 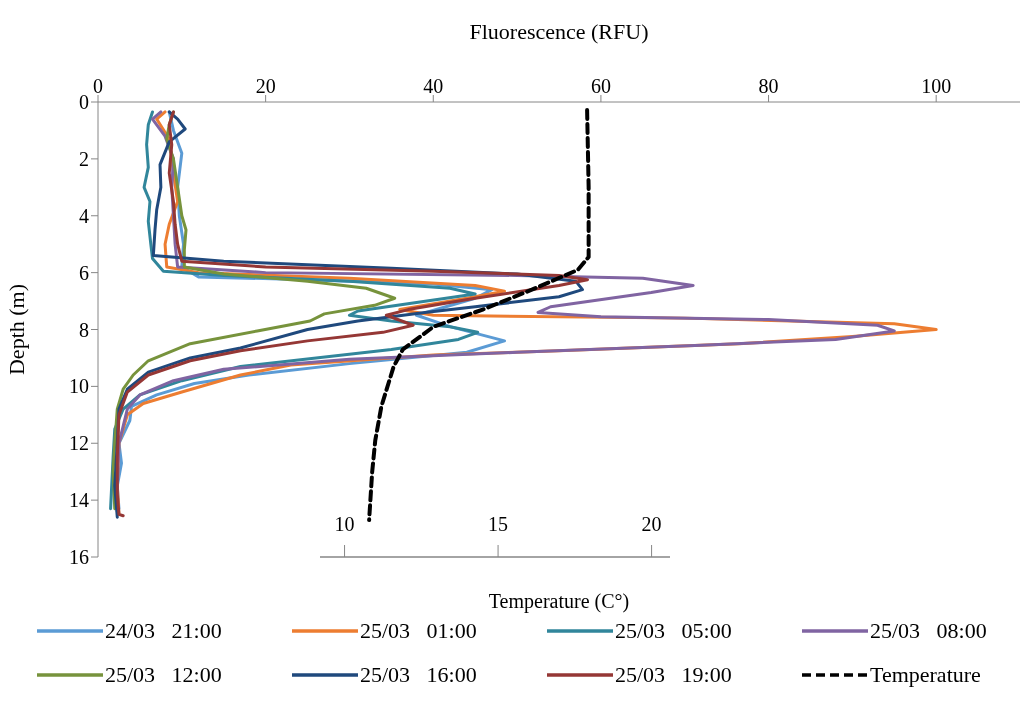 What do you see at coordinates (84, 158) in the screenshot?
I see `y-tick-label: 2` at bounding box center [84, 158].